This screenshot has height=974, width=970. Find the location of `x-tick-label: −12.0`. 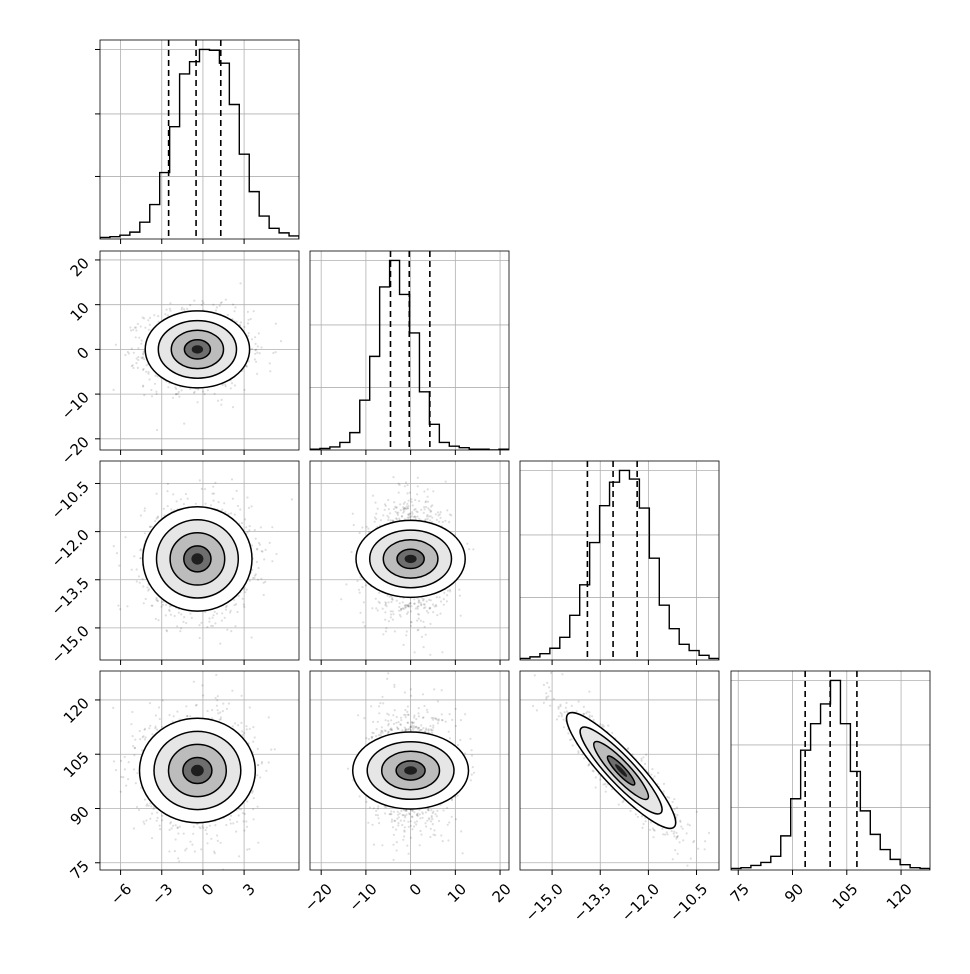

x-tick-label: −12.0 is located at coordinates (640, 902).